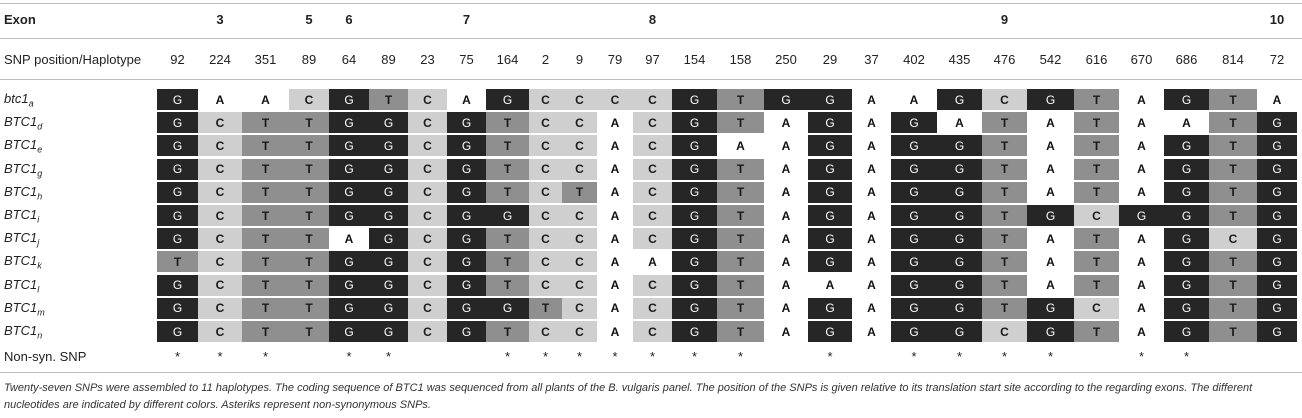 Image resolution: width=1302 pixels, height=418 pixels. I want to click on haplotype-label: BTC1h, so click(23, 193).